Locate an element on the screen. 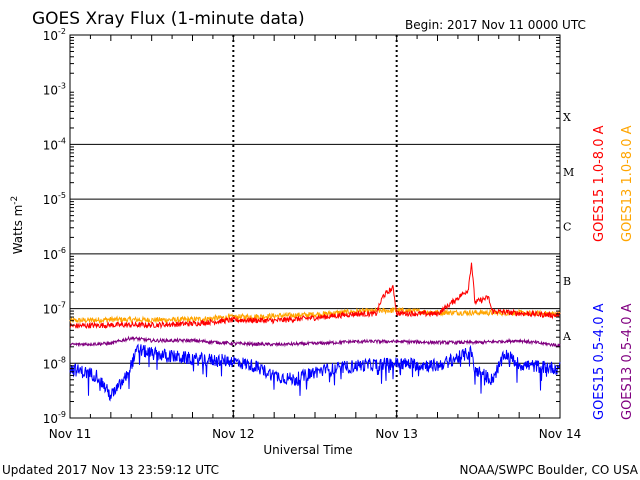 This screenshot has height=480, width=640. begin-label: Begin: 2017 Nov 11 0000 UTC is located at coordinates (495, 25).